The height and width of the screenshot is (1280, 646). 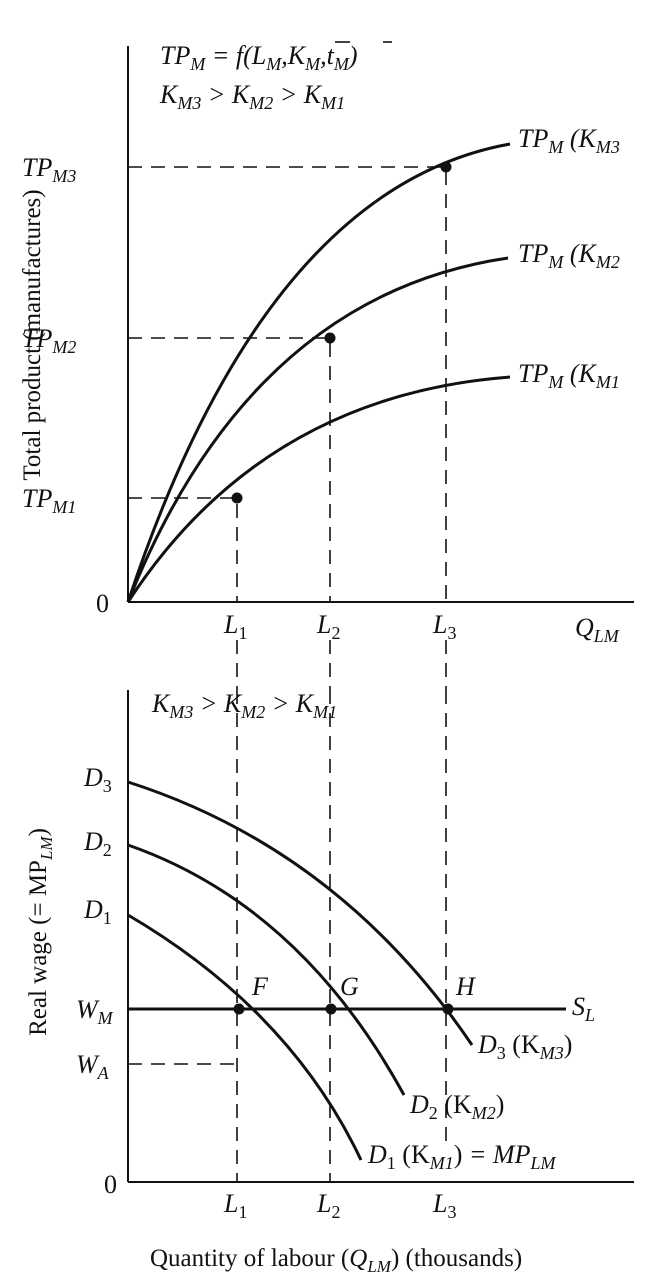 I want to click on production-function: TPM = f(LM,KM,tM), so click(x=258, y=57).